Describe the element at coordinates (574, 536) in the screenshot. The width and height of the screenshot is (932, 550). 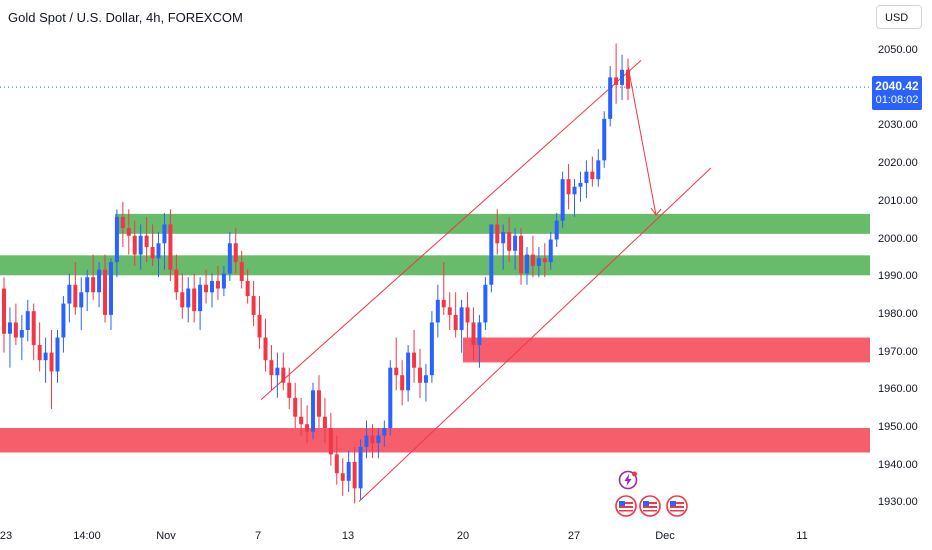
I see `time-tick-label: 27` at that location.